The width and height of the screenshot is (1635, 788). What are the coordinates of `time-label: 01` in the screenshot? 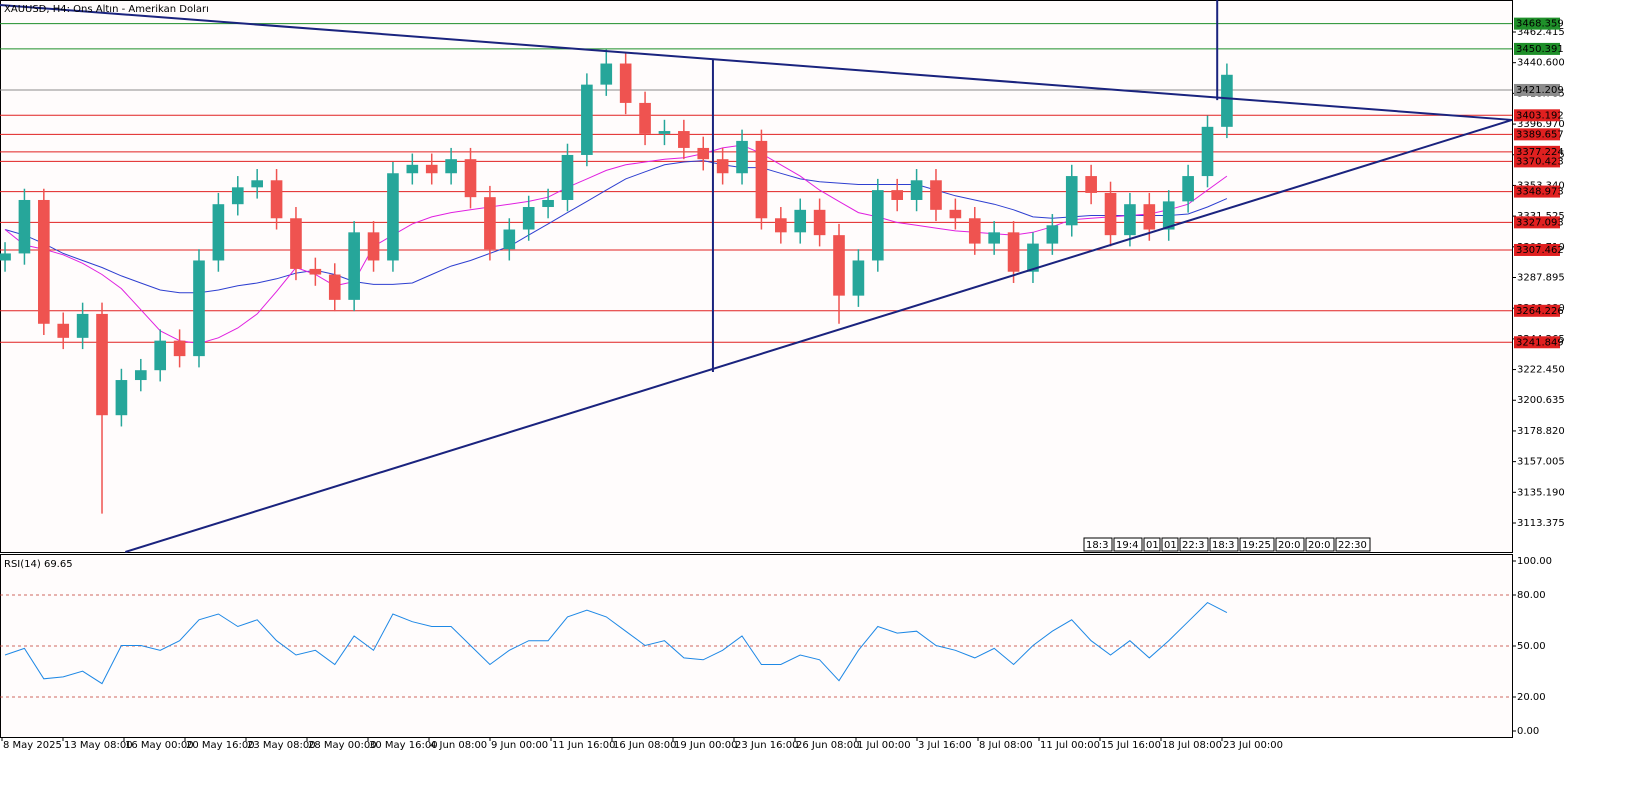 It's located at (1152, 545).